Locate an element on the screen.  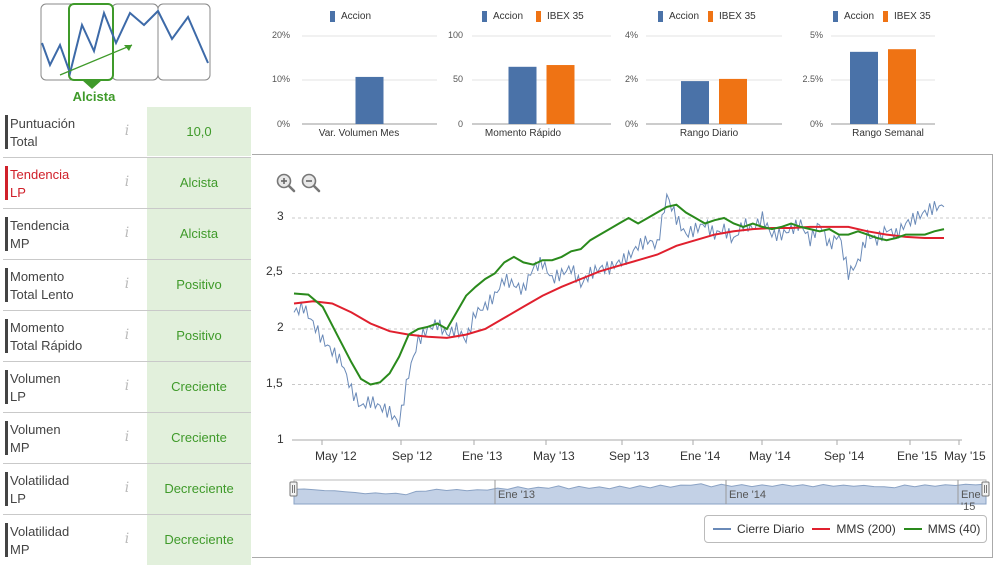
indicator-row: Puntuación Total i 10,0 is located at coordinates (127, 132).